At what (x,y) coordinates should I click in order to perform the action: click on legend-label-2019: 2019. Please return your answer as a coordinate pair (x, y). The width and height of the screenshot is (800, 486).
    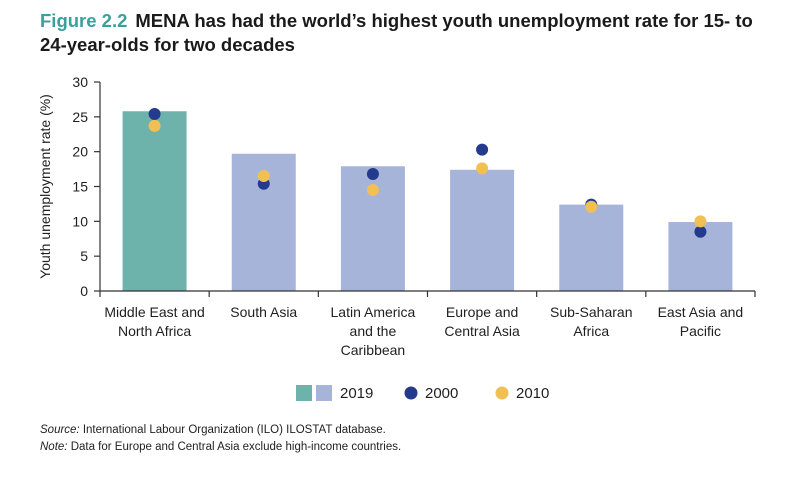
    Looking at the image, I should click on (356, 393).